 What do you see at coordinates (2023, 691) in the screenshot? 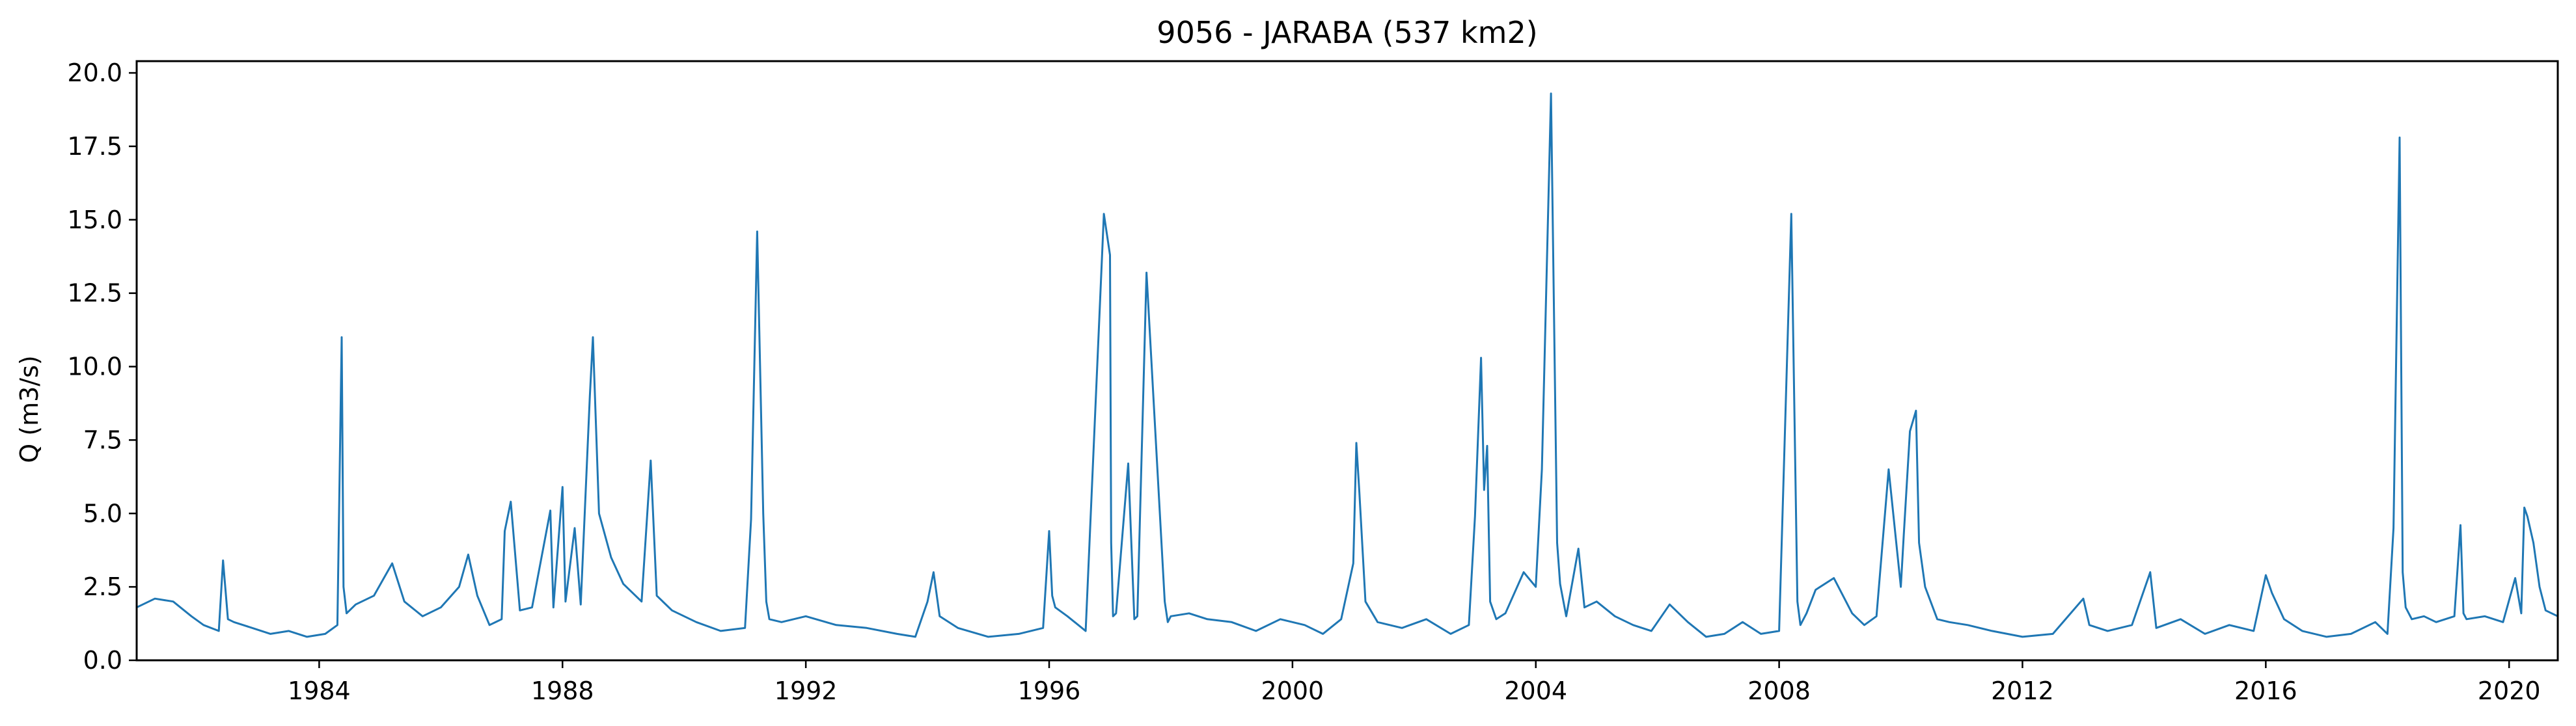
I see `x-tick-label: 2012` at bounding box center [2023, 691].